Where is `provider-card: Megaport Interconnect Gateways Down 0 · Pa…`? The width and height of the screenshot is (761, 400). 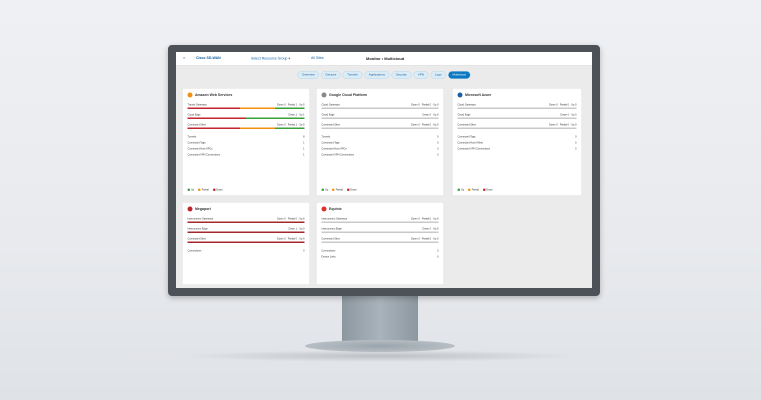
provider-card: Megaport Interconnect Gateways Down 0 · Pa… is located at coordinates (246, 243).